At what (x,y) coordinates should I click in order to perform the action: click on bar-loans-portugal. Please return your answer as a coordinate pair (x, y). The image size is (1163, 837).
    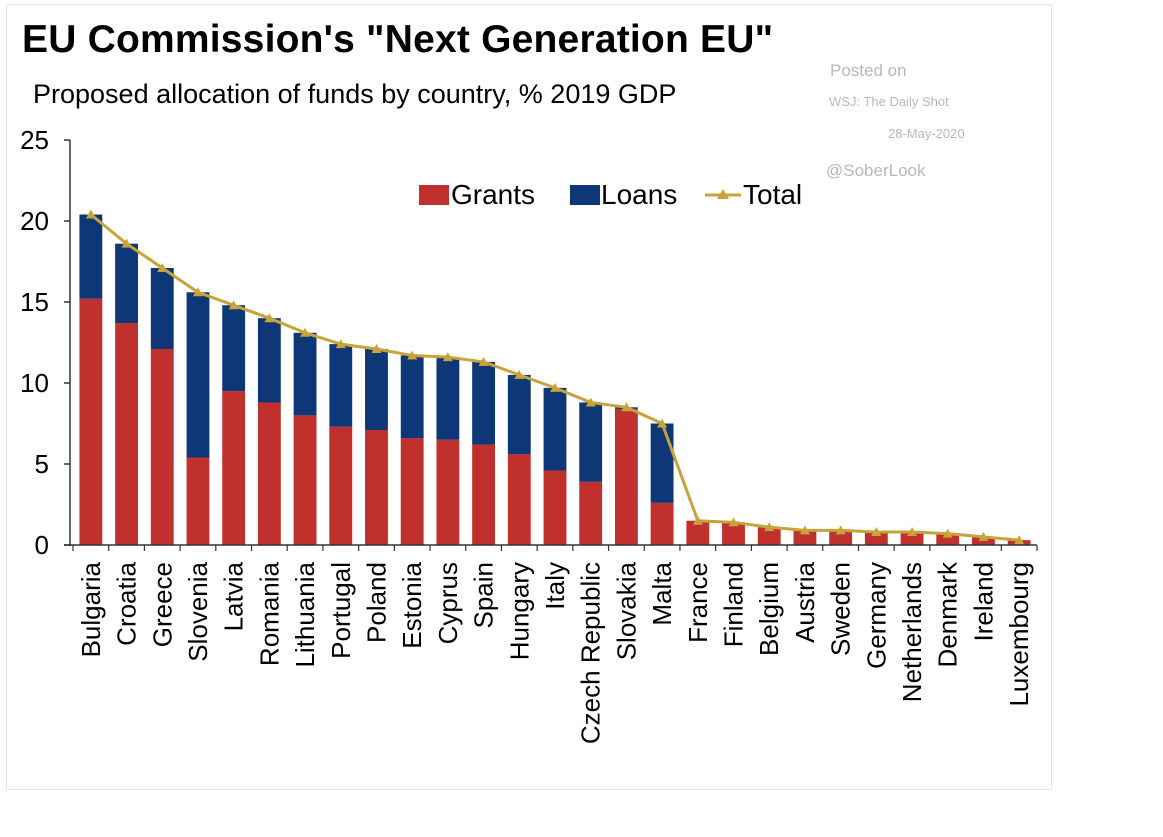
    Looking at the image, I should click on (341, 385).